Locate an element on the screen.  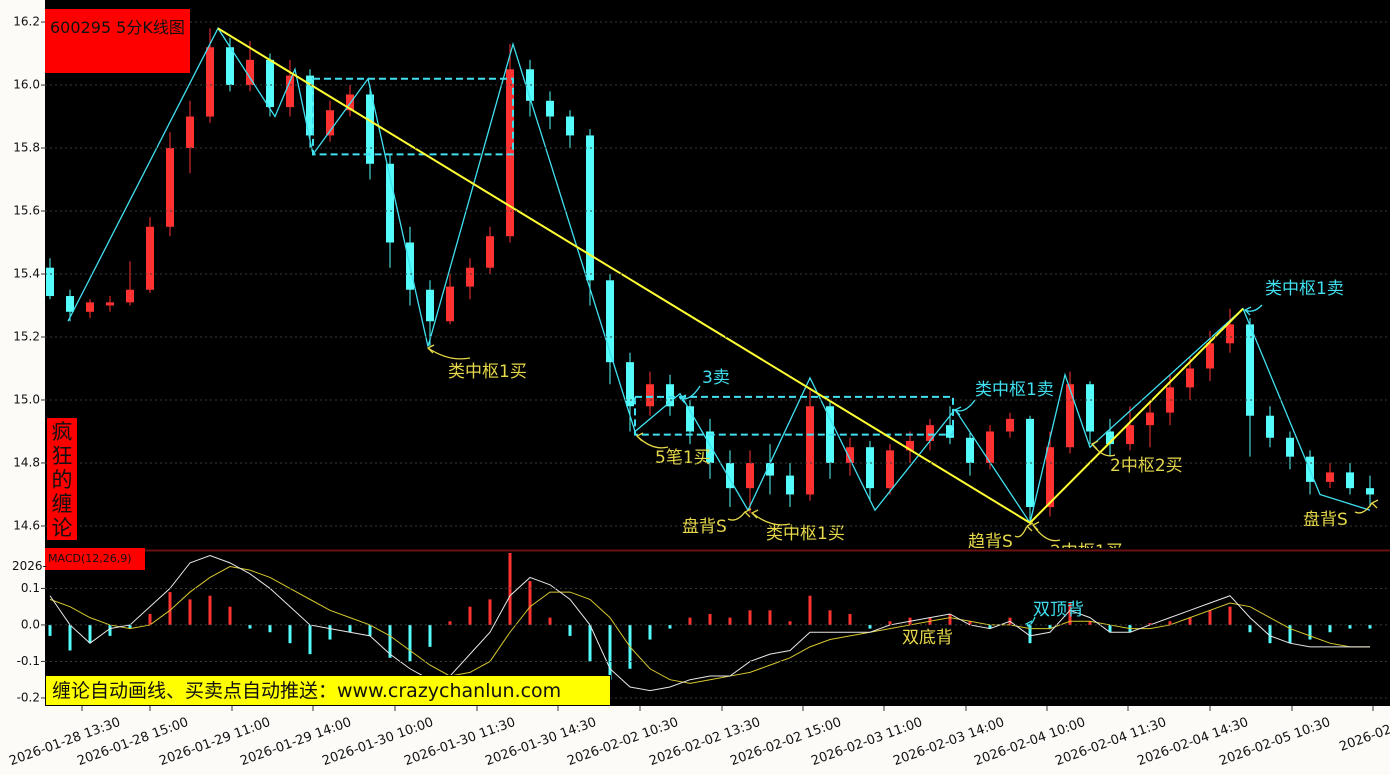
dea-line is located at coordinates (709, 624).